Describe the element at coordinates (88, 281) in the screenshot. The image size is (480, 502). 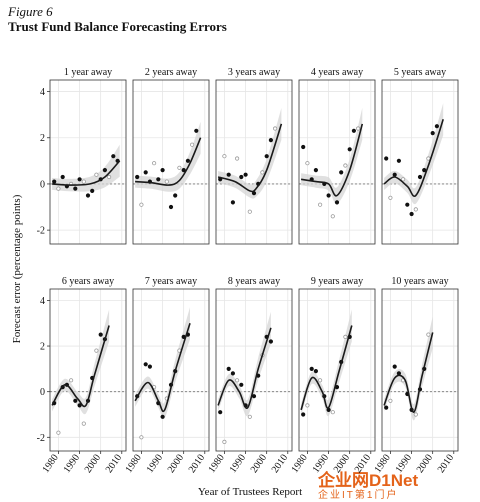
I see `panel-title: 6 years away` at that location.